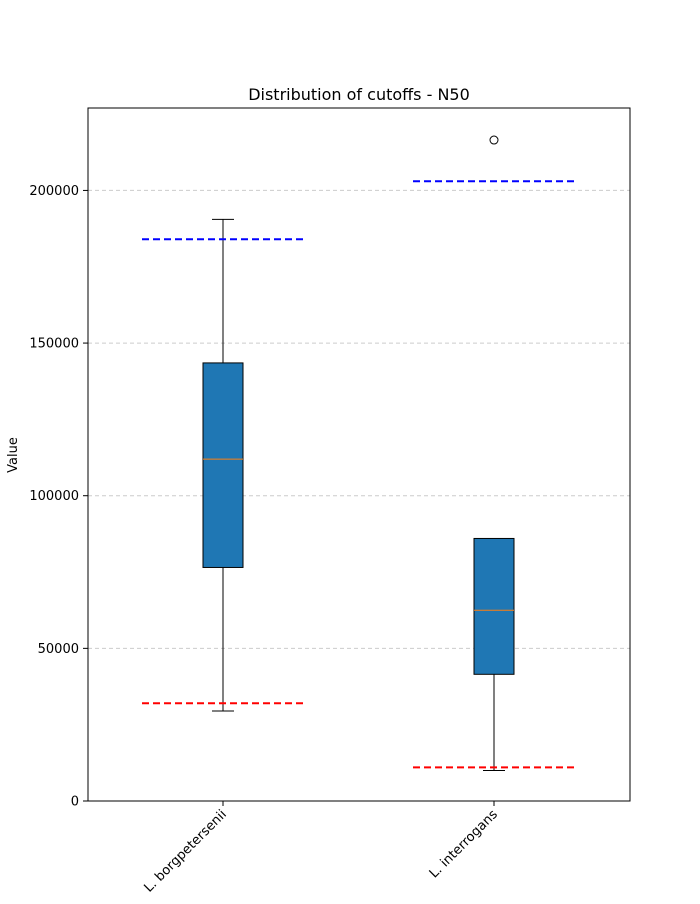  Describe the element at coordinates (58, 649) in the screenshot. I see `y-tick-label: 50000` at that location.